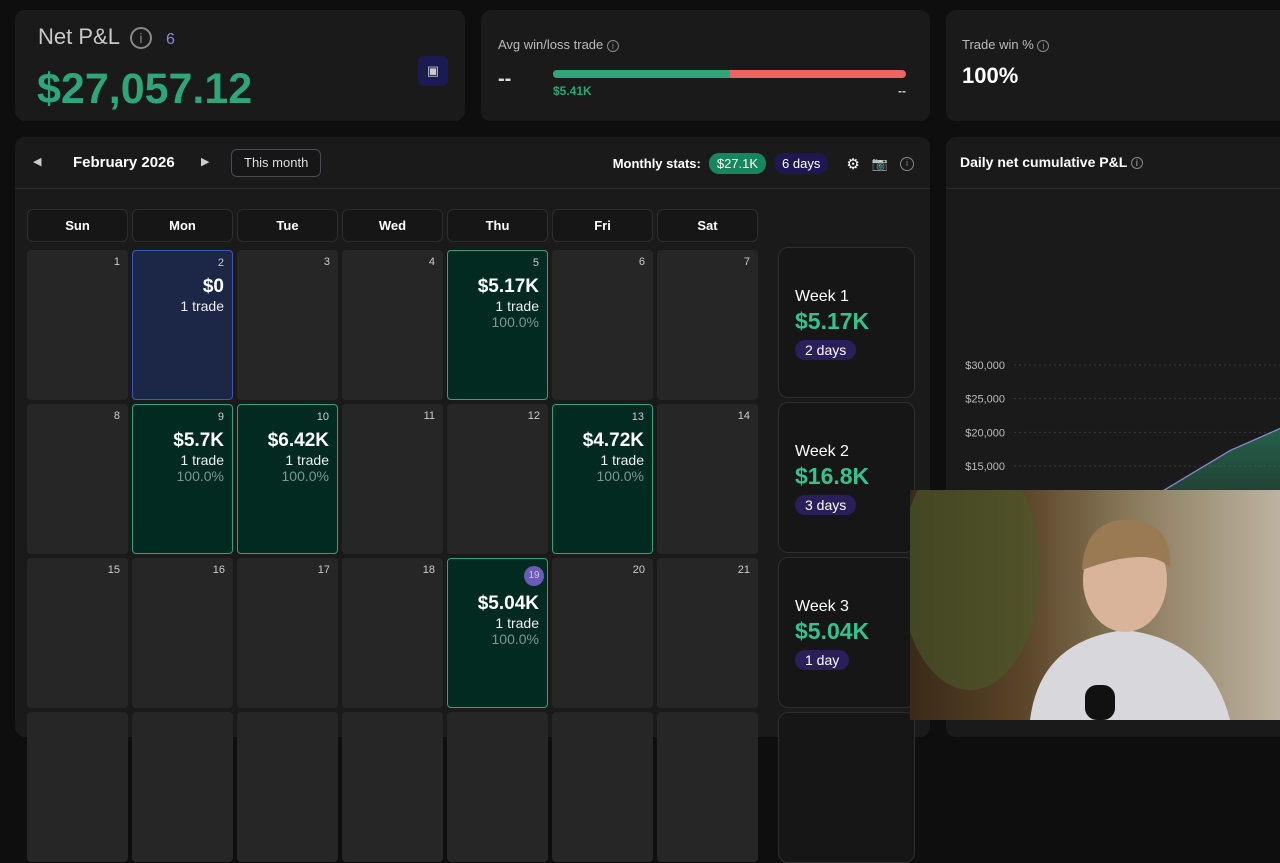  Describe the element at coordinates (287, 441) in the screenshot. I see `day-pnl: $6.42K` at that location.